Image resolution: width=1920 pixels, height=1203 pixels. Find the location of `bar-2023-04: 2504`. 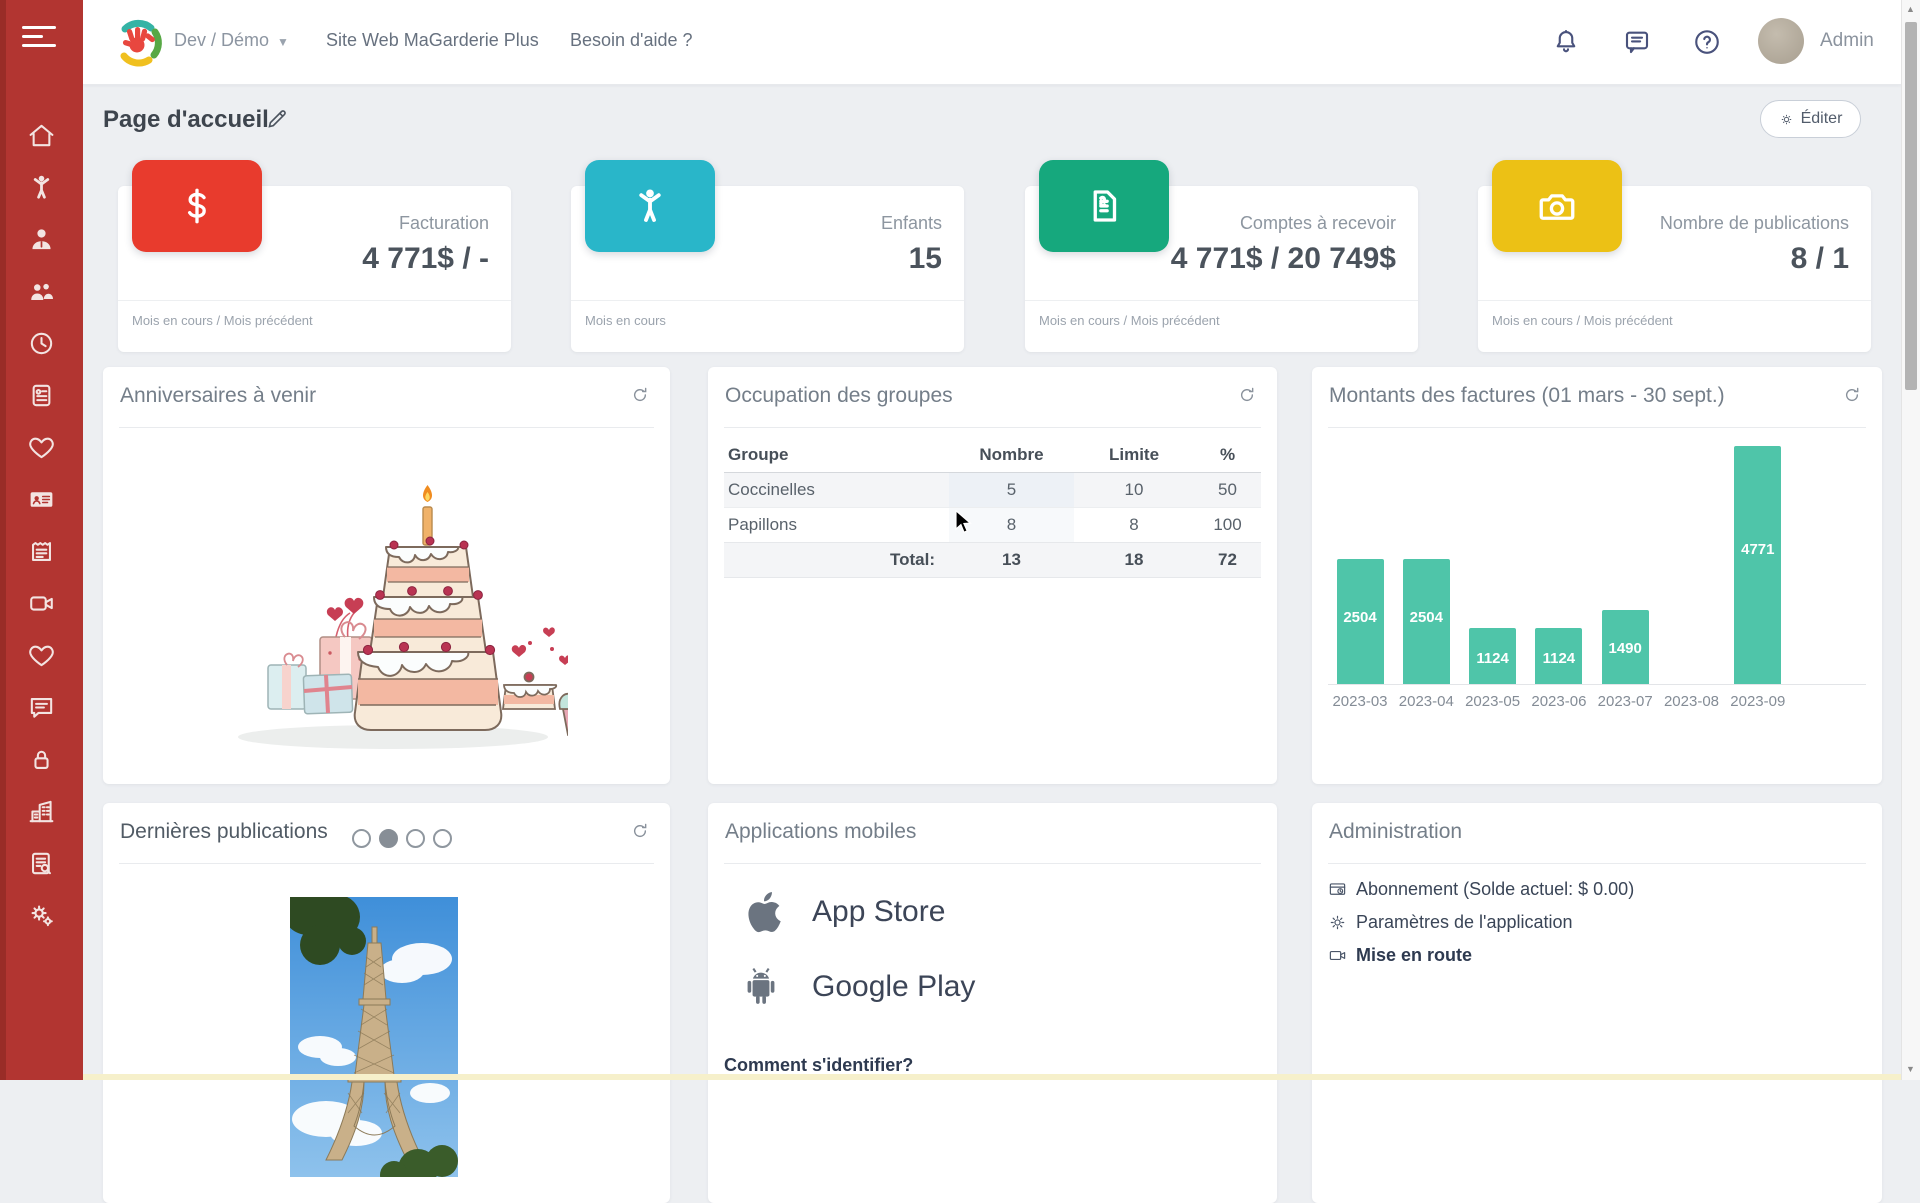

bar-2023-04: 2504 is located at coordinates (1426, 621).